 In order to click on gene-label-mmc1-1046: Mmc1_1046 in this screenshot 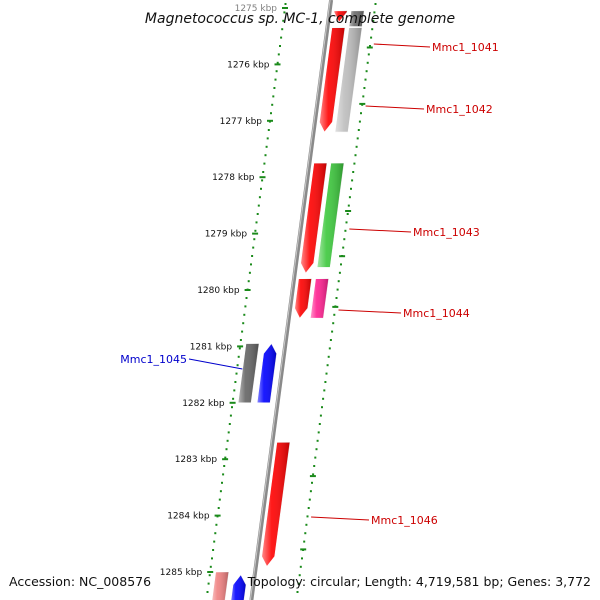, I will do `click(404, 520)`.